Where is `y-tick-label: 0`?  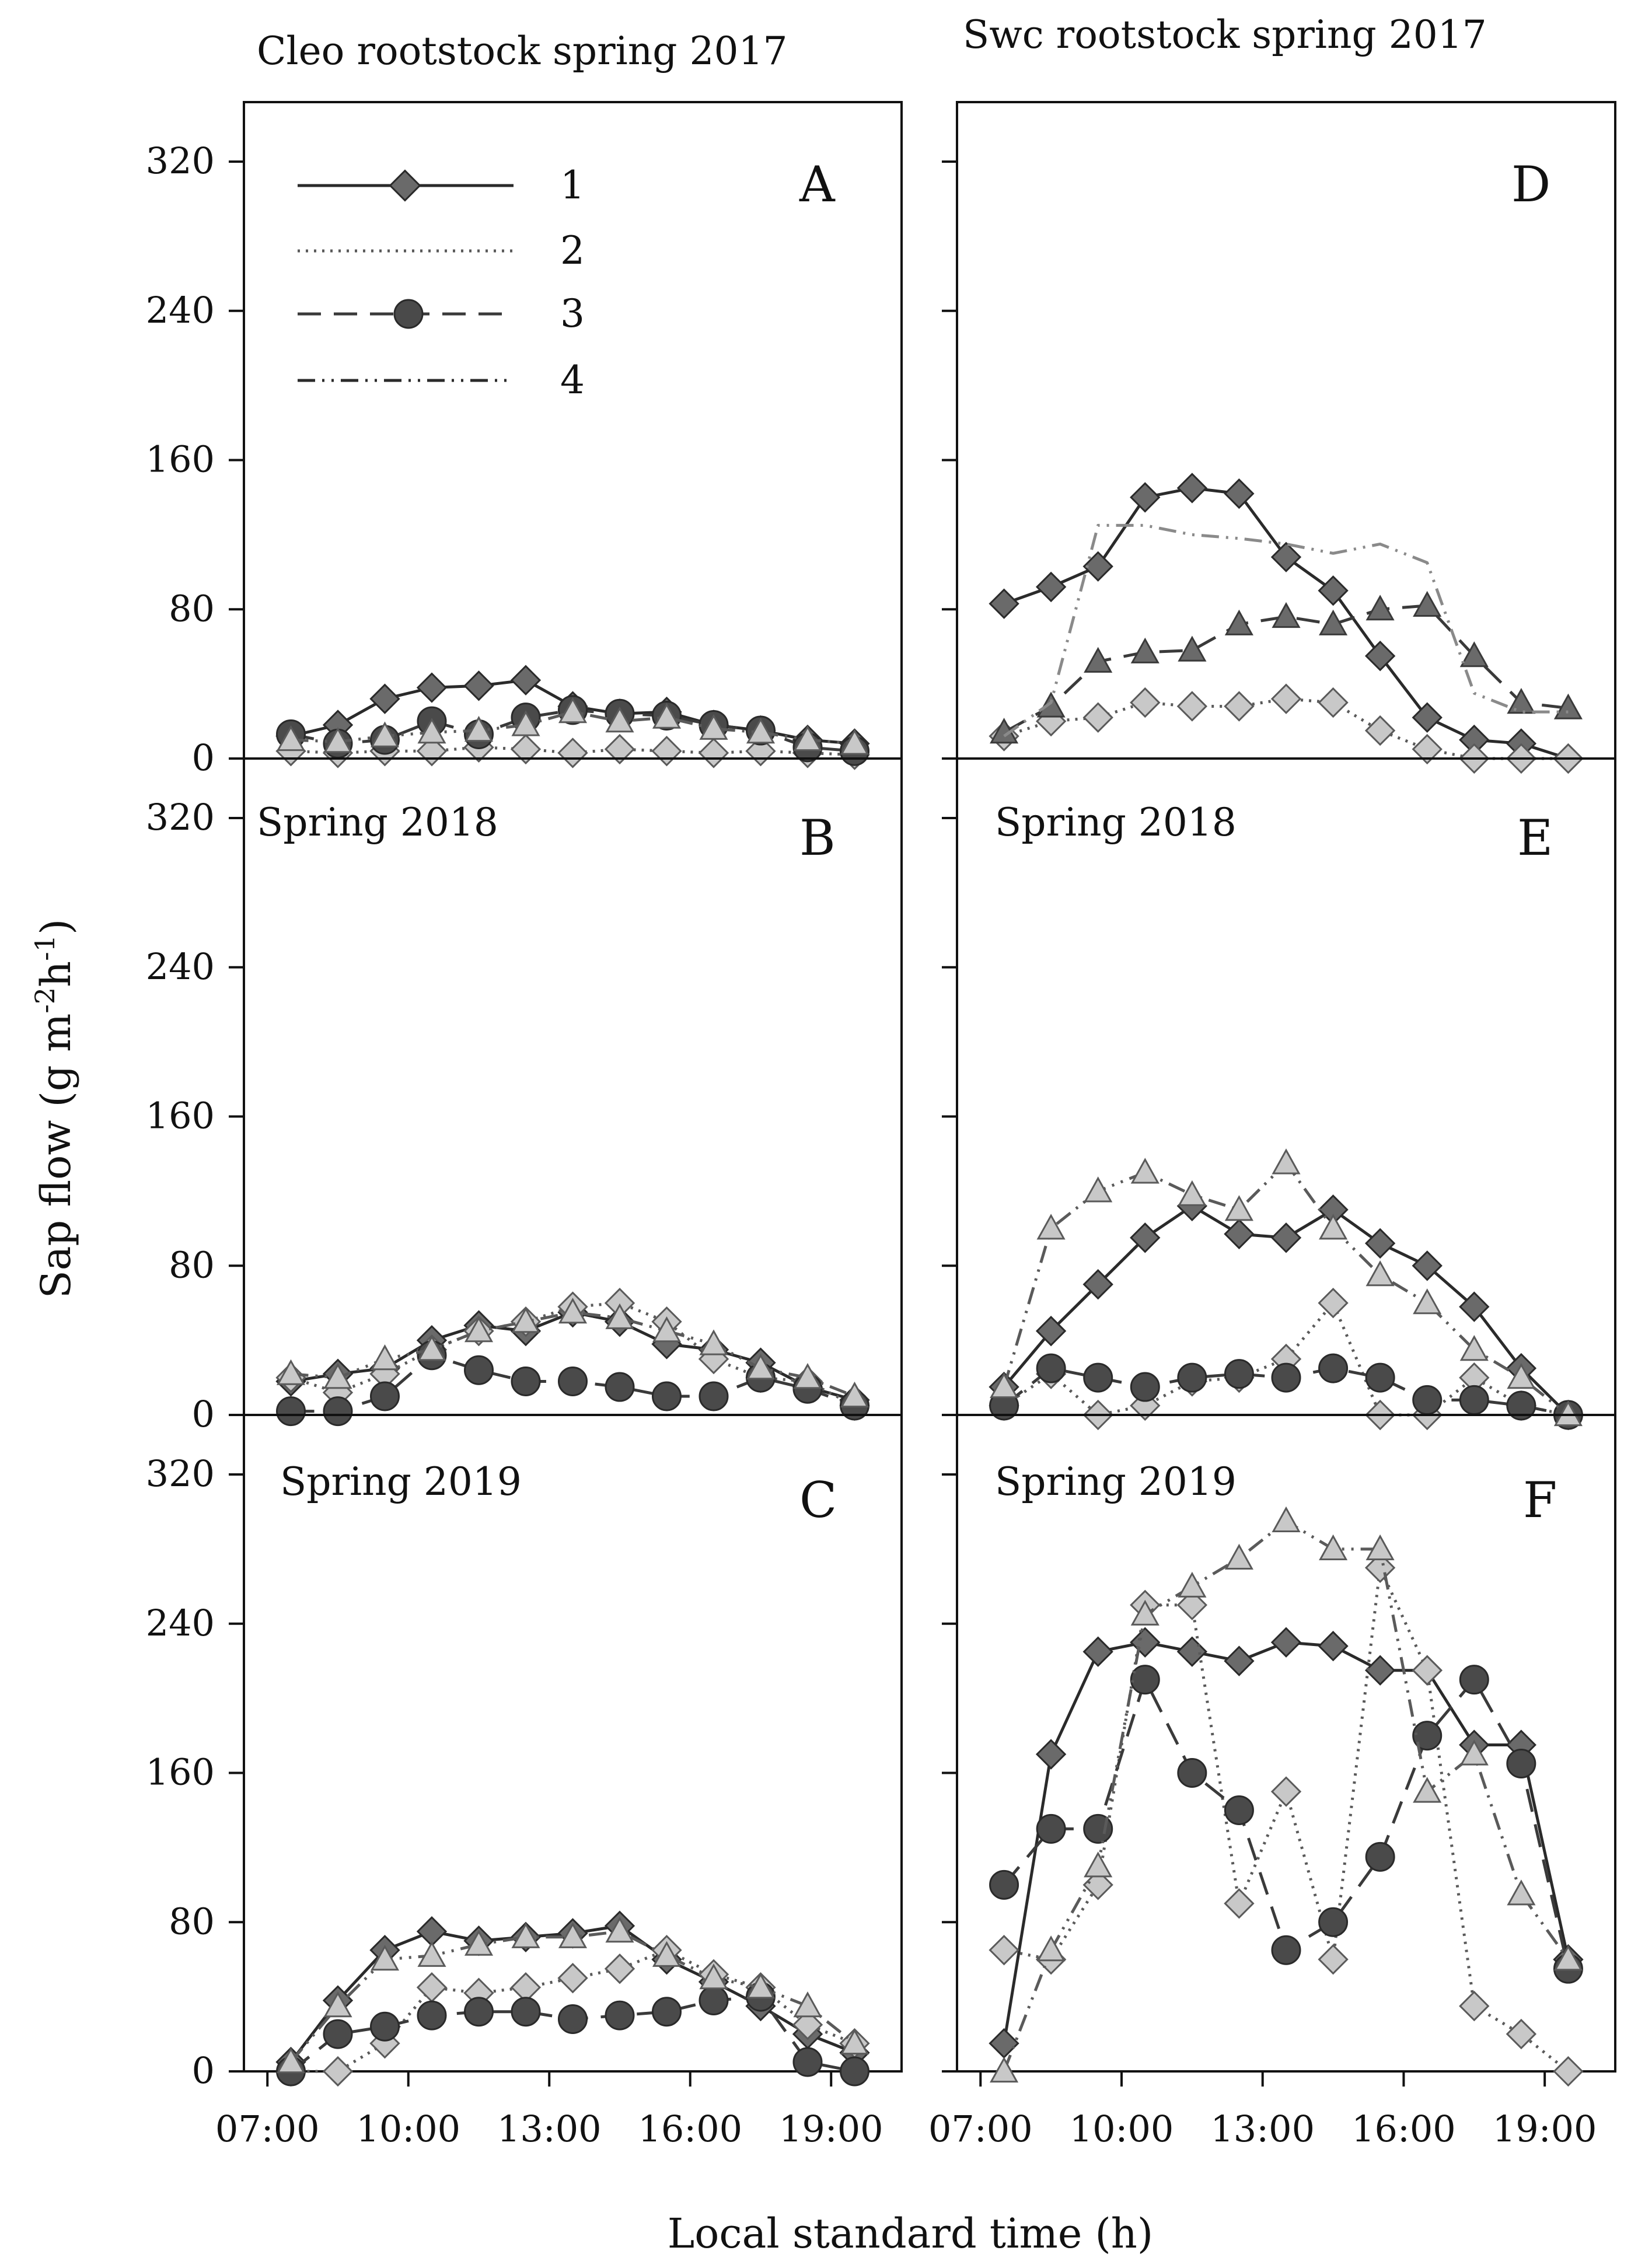
y-tick-label: 0 is located at coordinates (203, 757).